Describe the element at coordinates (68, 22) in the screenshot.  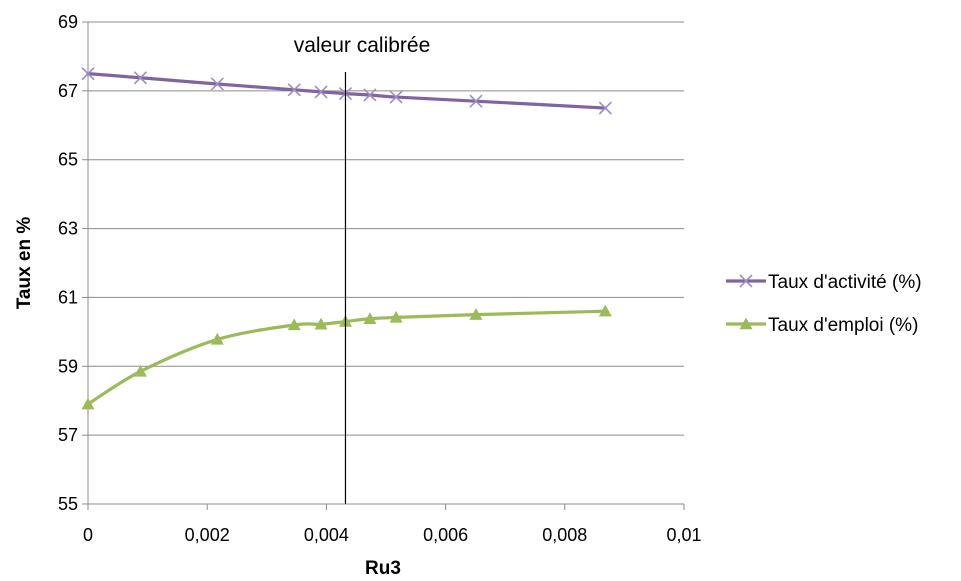
I see `y-tick-label: 69` at that location.